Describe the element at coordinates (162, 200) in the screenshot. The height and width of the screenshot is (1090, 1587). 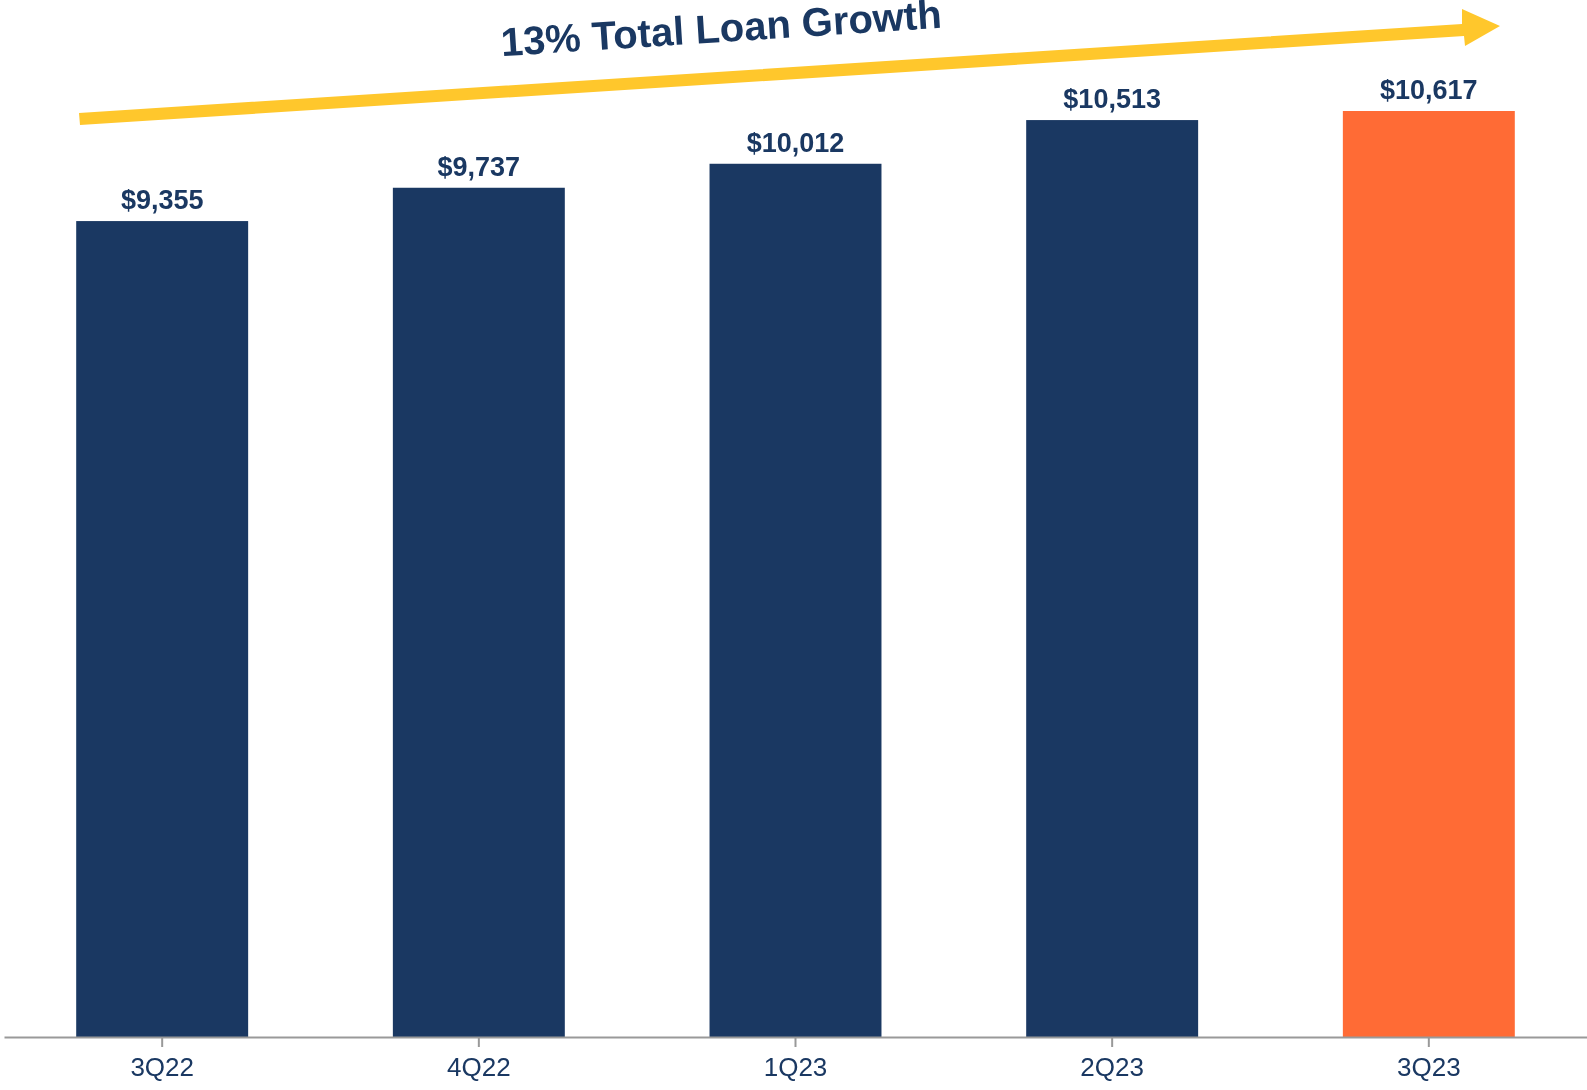
I see `data-label: $9,355` at that location.